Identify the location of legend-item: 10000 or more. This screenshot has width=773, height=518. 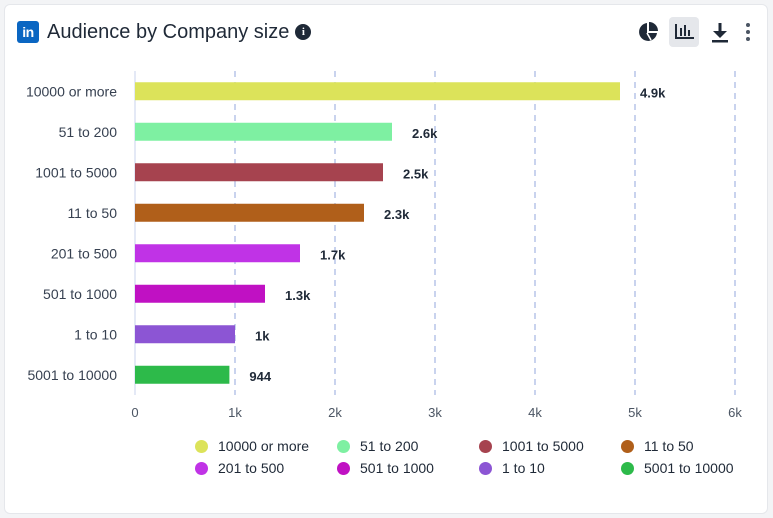
(266, 446).